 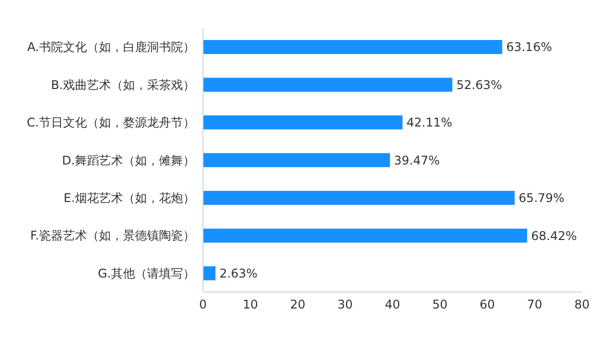 I want to click on x-tick-label: 30, so click(x=345, y=305).